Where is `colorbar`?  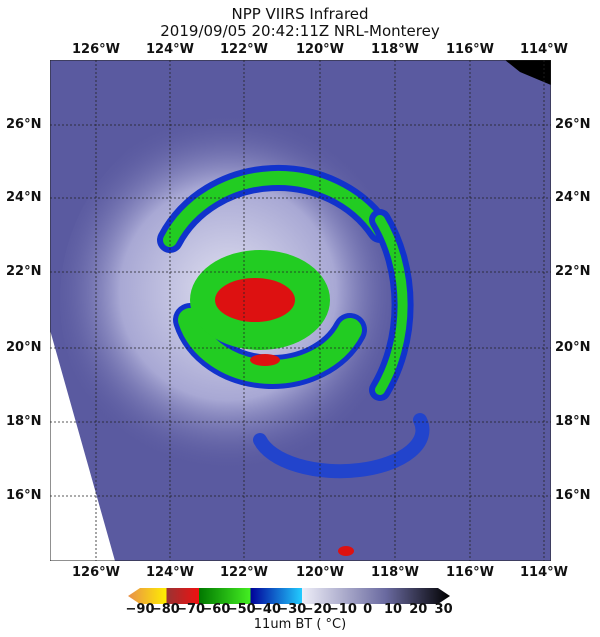 colorbar is located at coordinates (289, 596).